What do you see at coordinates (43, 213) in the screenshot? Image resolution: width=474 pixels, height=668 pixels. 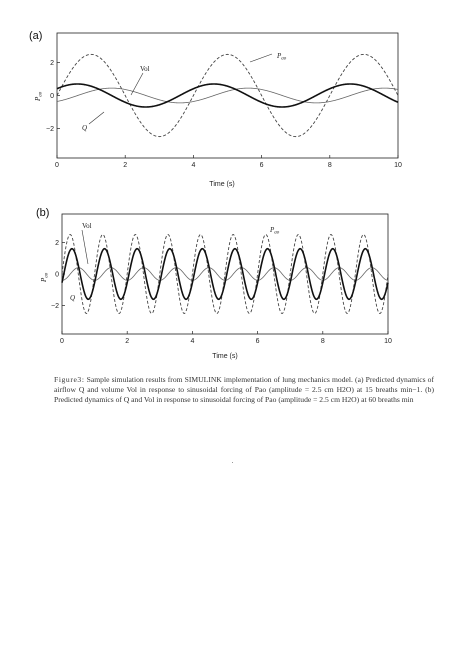 I see `panel-b-label: (b)` at bounding box center [43, 213].